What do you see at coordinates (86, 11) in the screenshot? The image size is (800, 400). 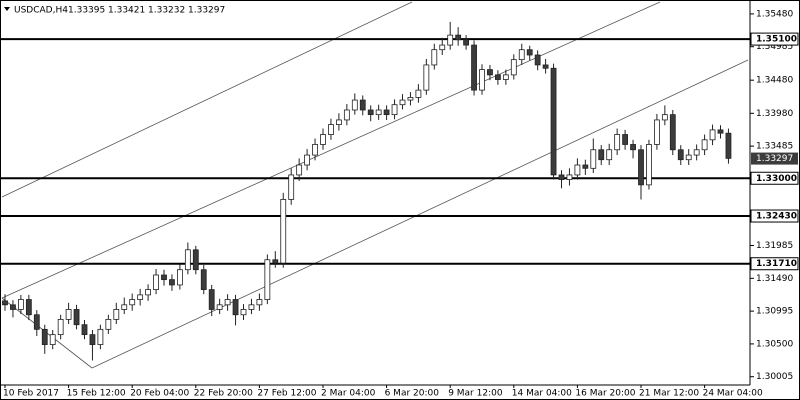 I see `header-value: 1.33395` at bounding box center [86, 11].